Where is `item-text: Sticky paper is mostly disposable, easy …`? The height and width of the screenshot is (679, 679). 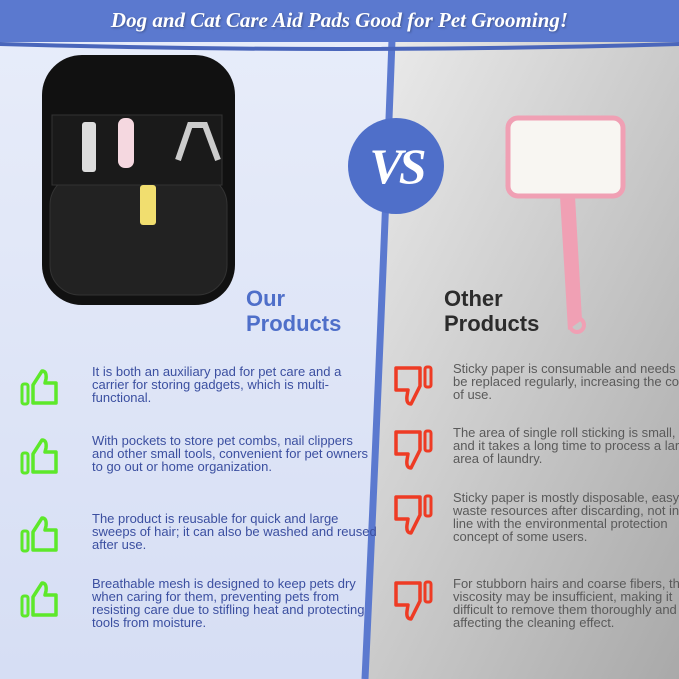
item-text: Sticky paper is mostly disposable, easy … is located at coordinates (566, 517).